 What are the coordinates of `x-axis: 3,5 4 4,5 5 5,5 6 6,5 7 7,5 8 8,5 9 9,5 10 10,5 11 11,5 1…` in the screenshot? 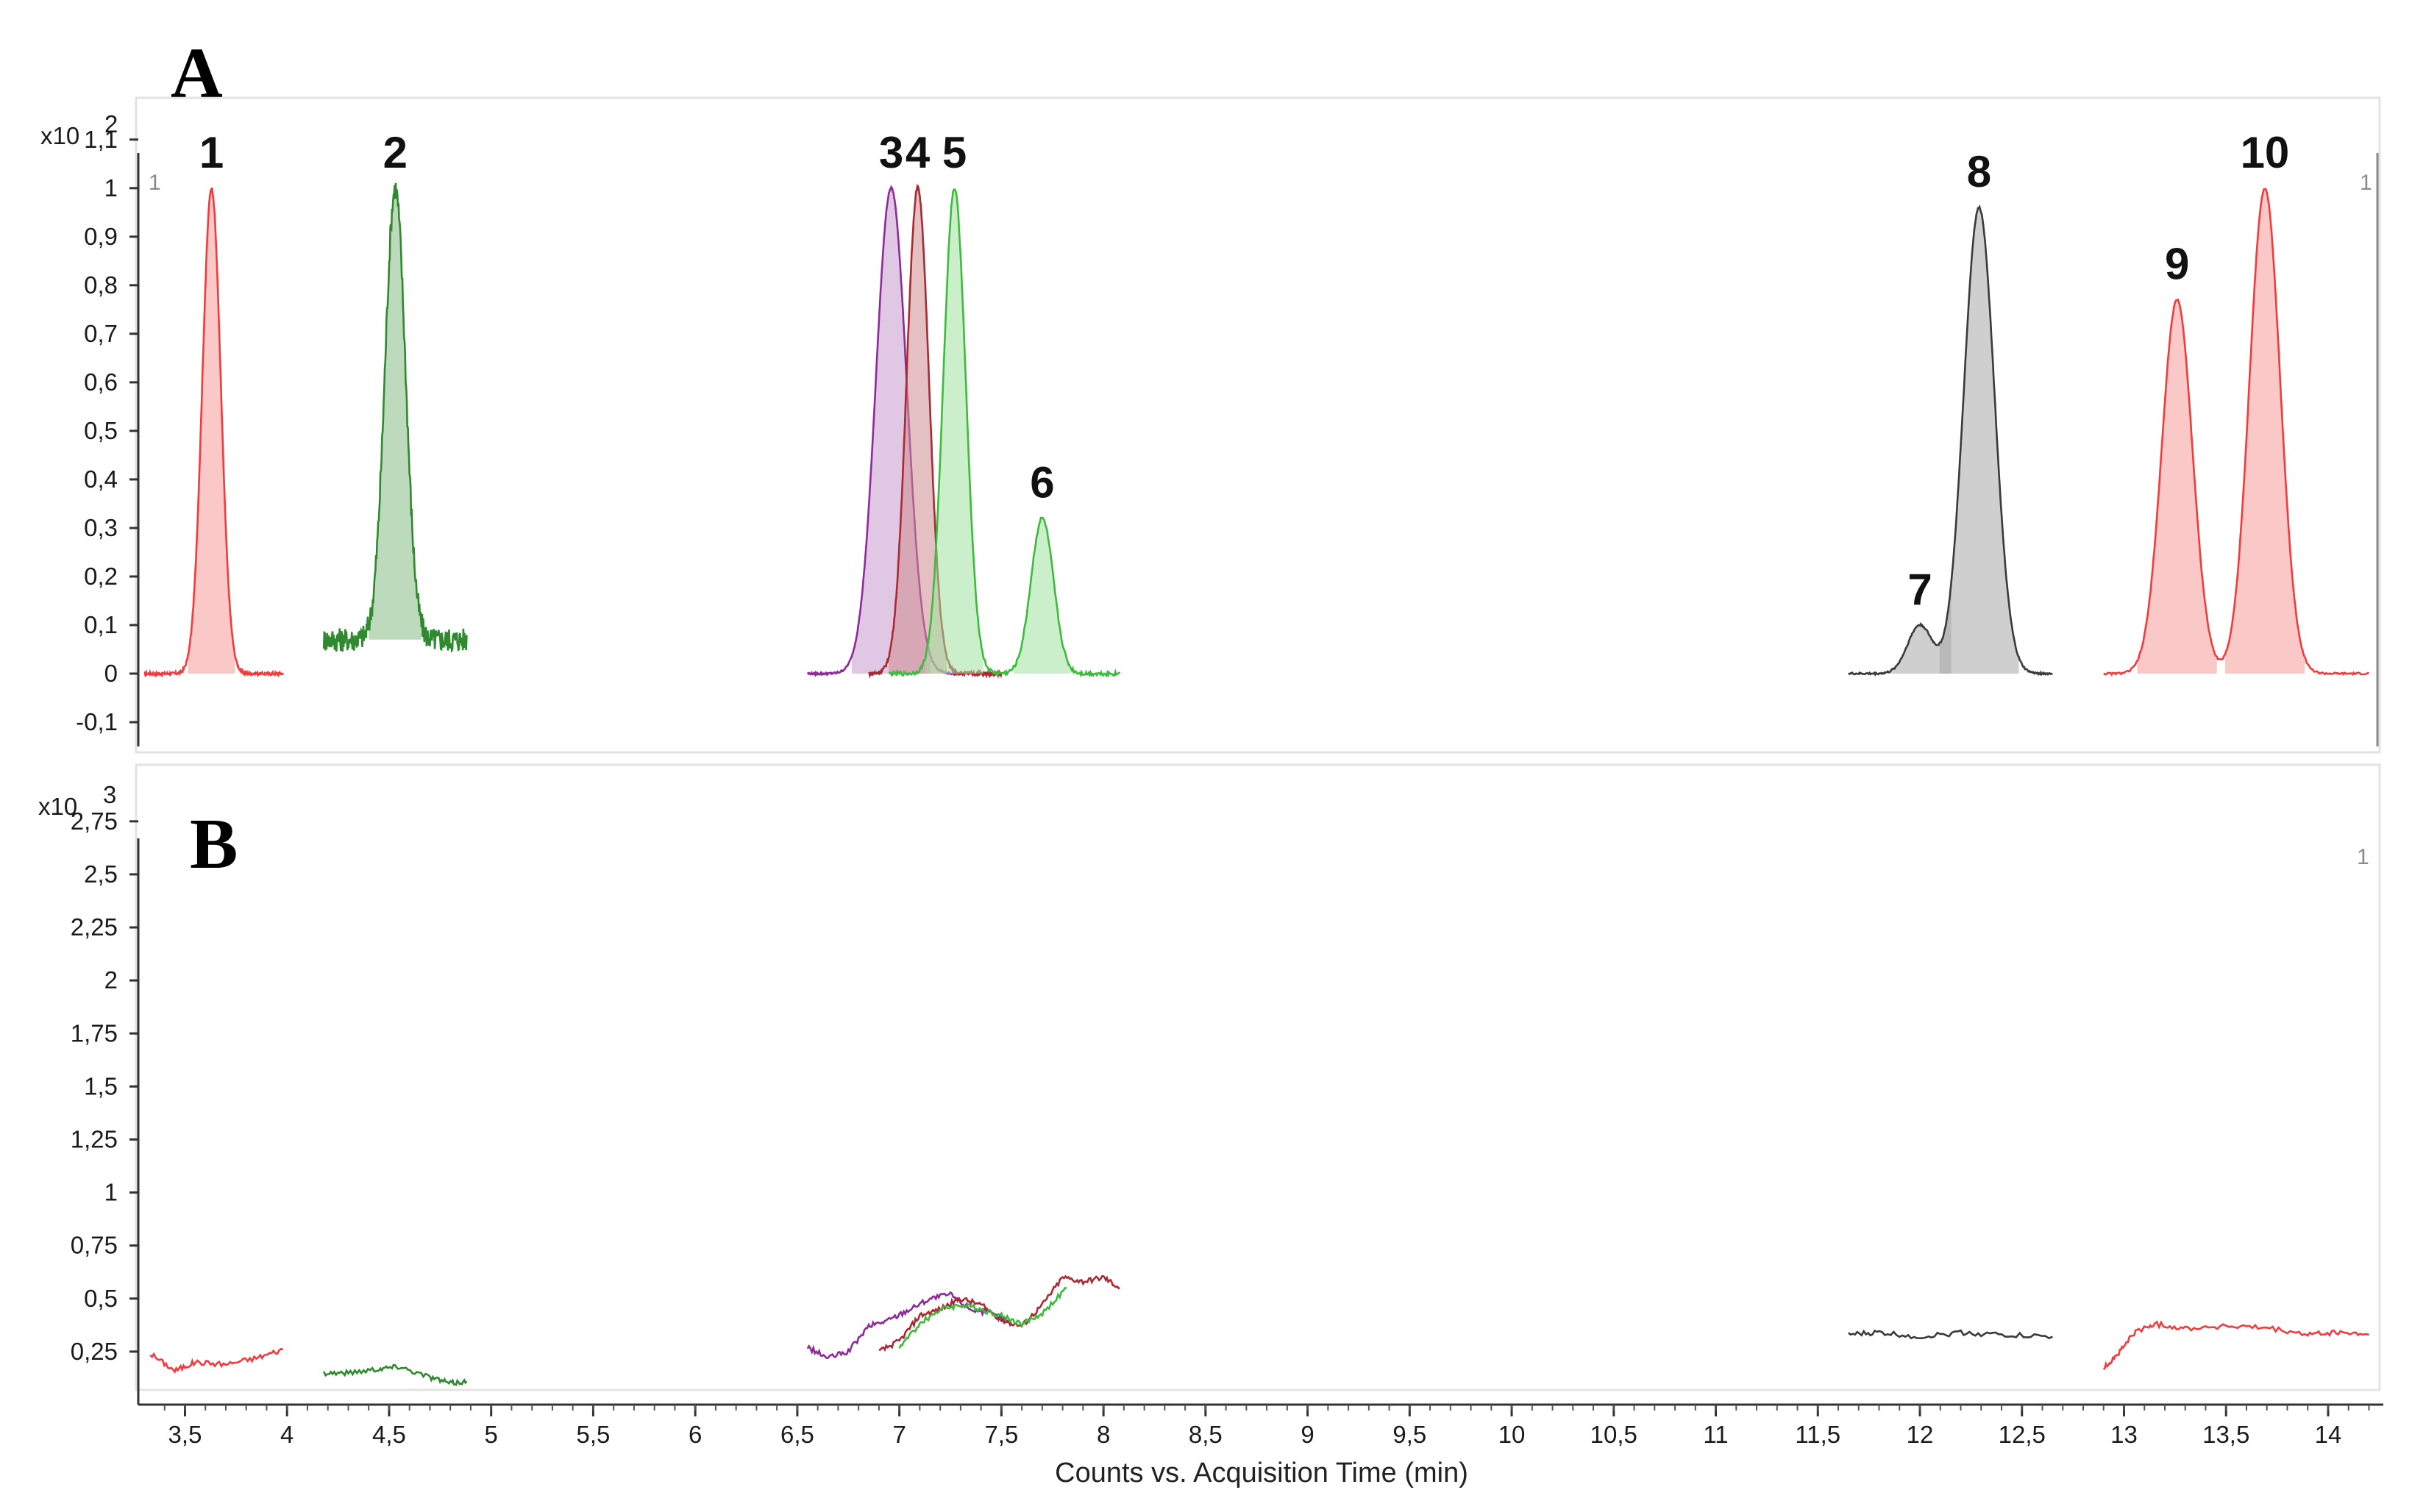 It's located at (1260, 1446).